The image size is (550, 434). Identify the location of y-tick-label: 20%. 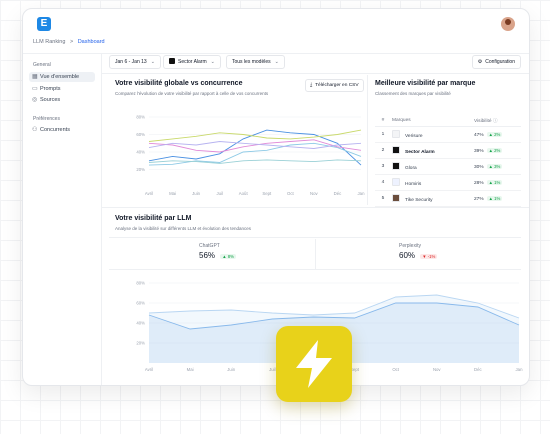
(140, 169).